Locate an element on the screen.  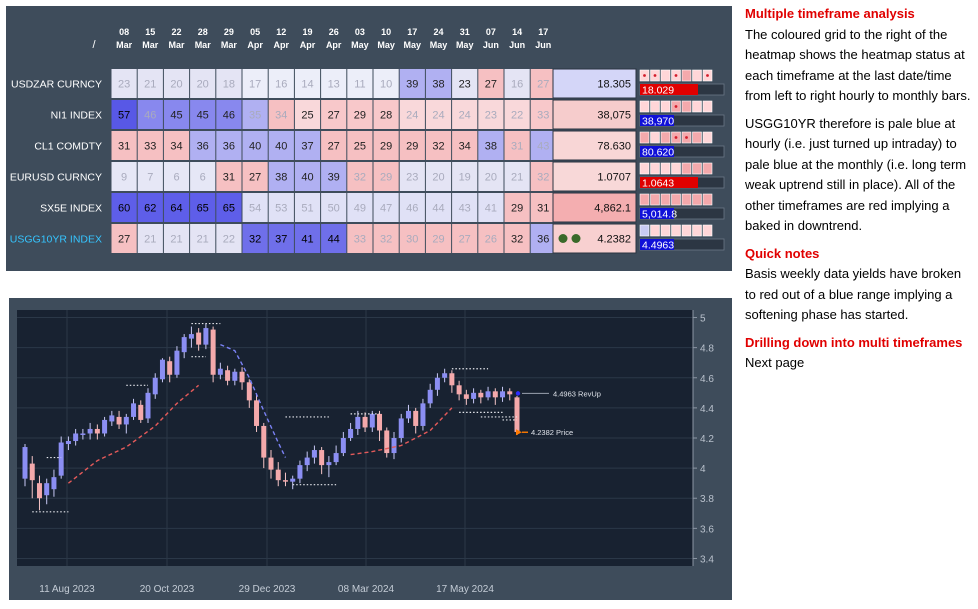
date-day-label: 12 is located at coordinates (281, 32).